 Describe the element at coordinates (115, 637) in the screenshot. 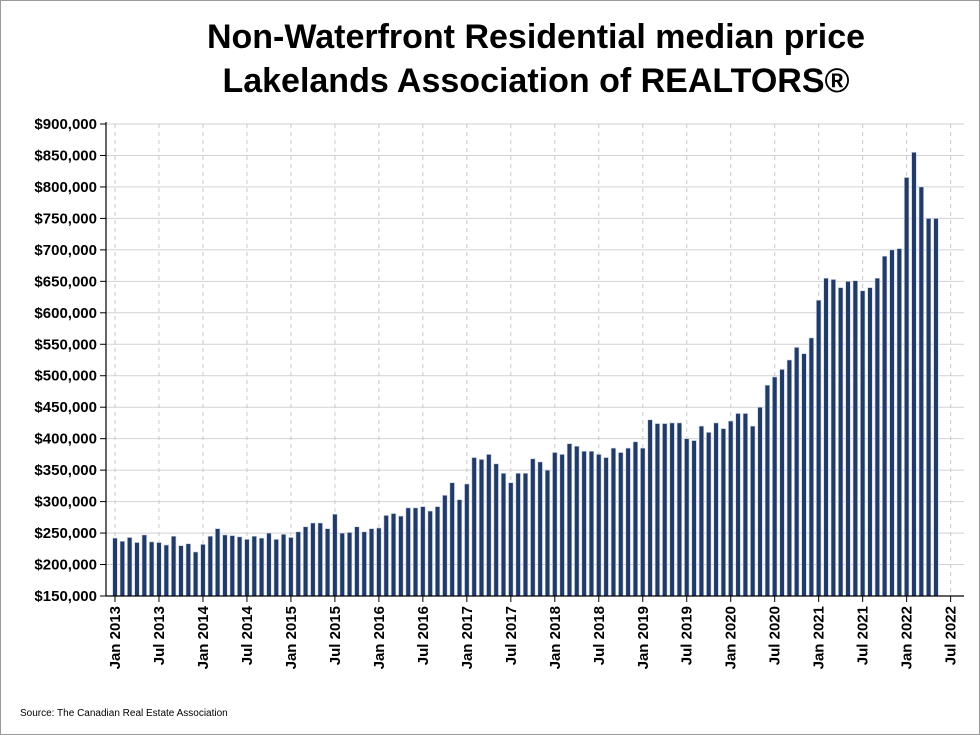

I see `x-tick-label: Jan 2013` at that location.